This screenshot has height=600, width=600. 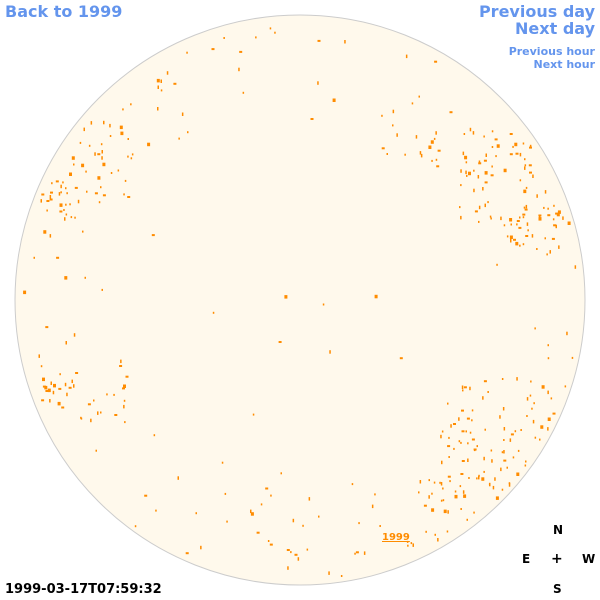 I want to click on compass-center: +, so click(x=557, y=559).